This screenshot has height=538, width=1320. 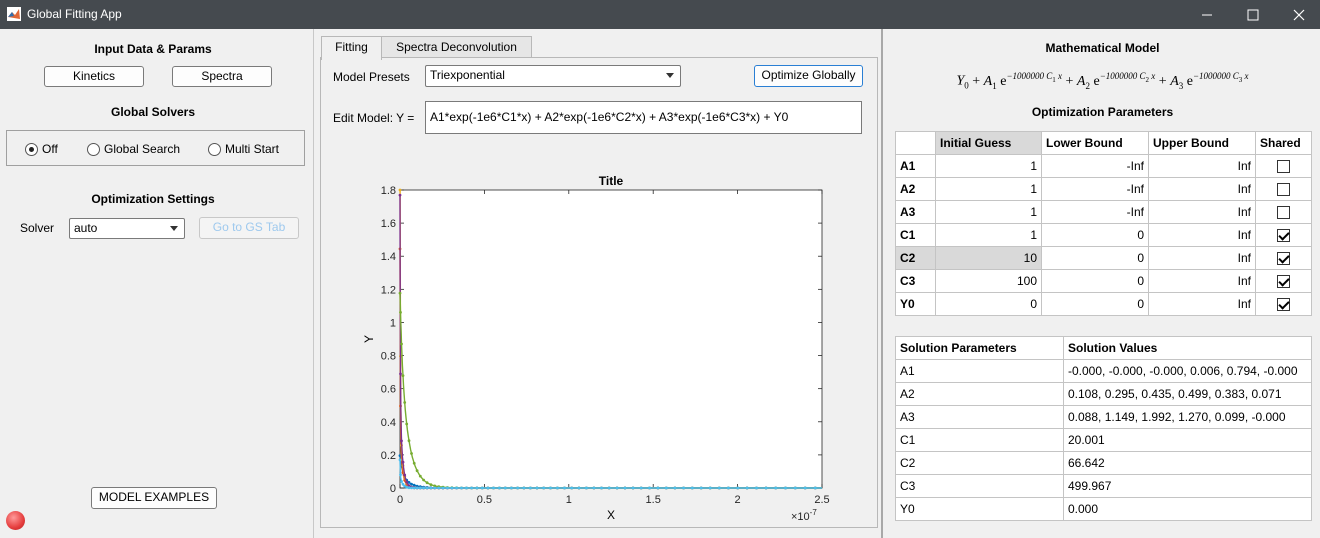 I want to click on kinetics-button: Kinetics, so click(x=94, y=76).